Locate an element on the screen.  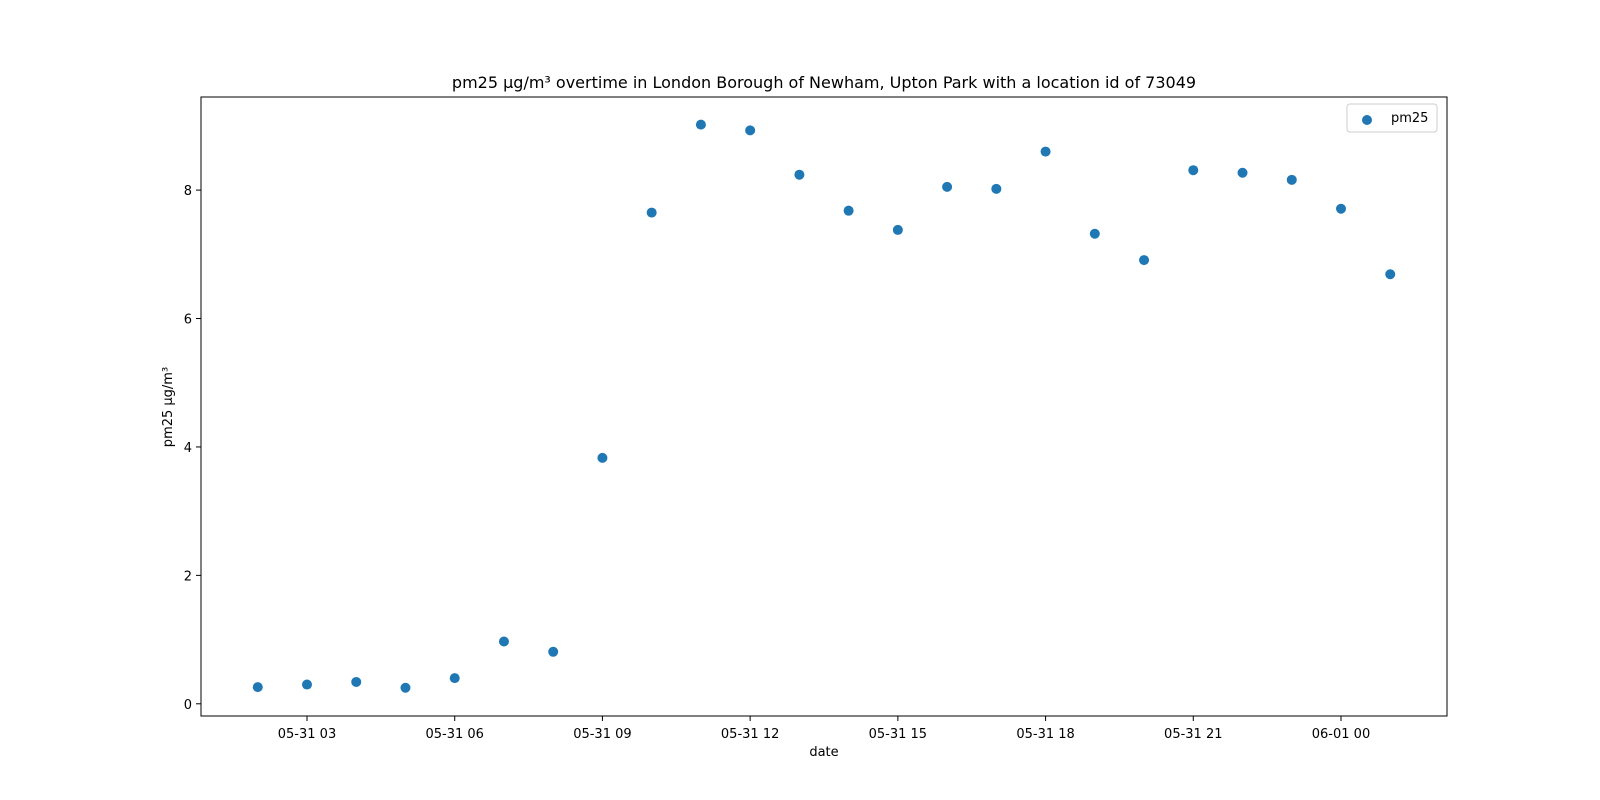
y-tick-label: 8 is located at coordinates (188, 191).